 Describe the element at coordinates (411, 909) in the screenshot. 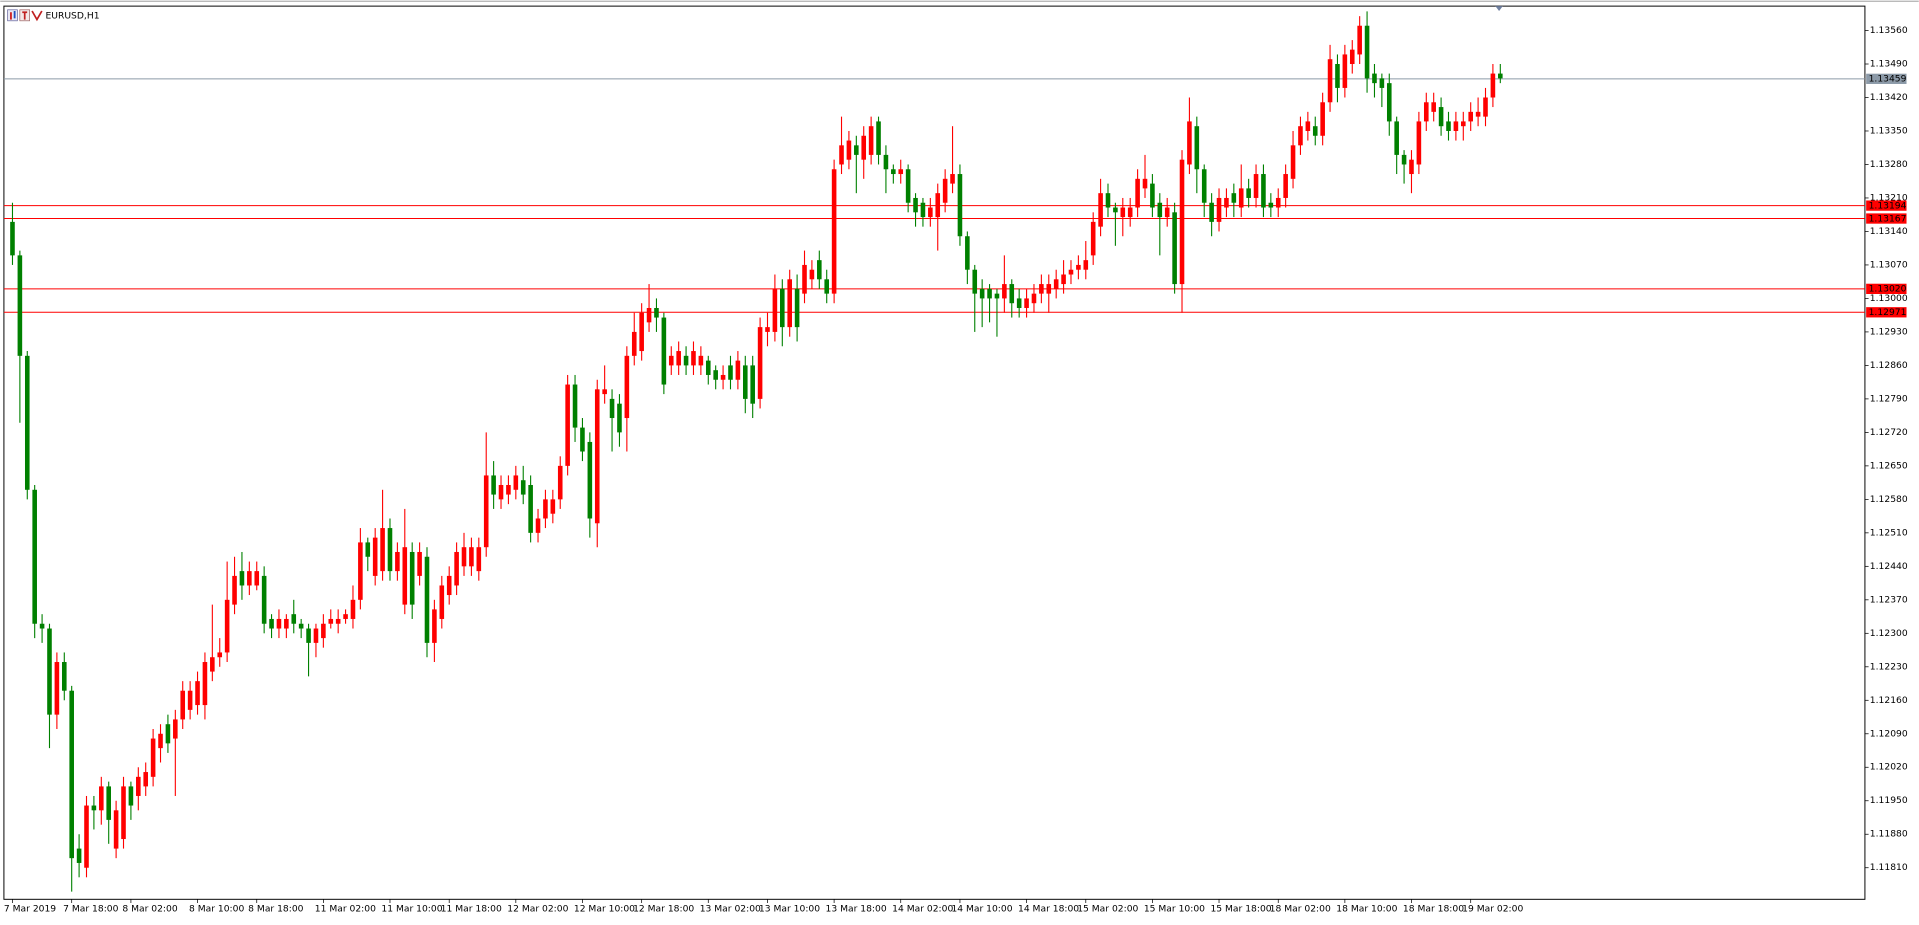

I see `x-tick-label: 11 Mar 10:00` at that location.